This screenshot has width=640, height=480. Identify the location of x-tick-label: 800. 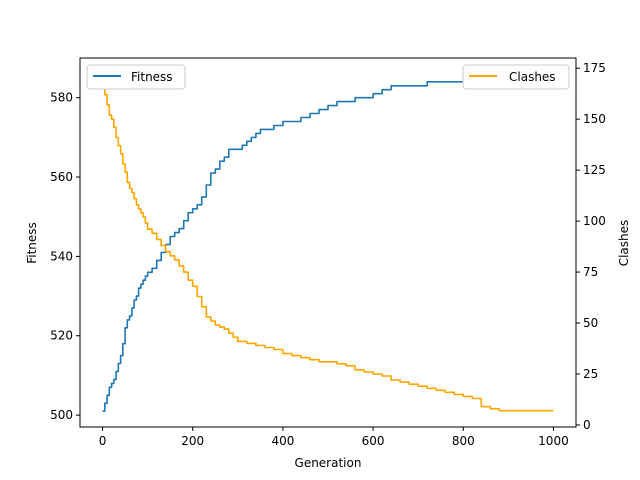
(463, 441).